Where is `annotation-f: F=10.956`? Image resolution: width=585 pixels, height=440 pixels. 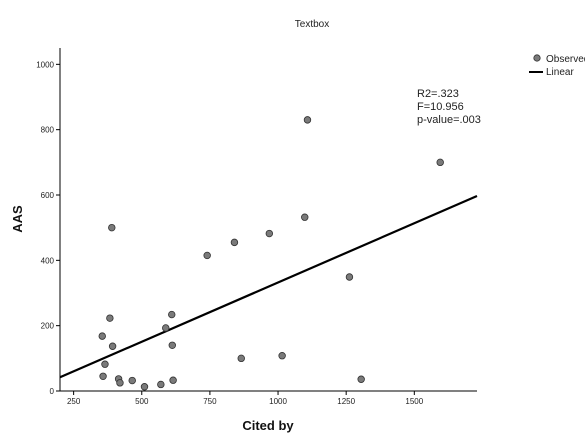
annotation-f: F=10.956 is located at coordinates (440, 107).